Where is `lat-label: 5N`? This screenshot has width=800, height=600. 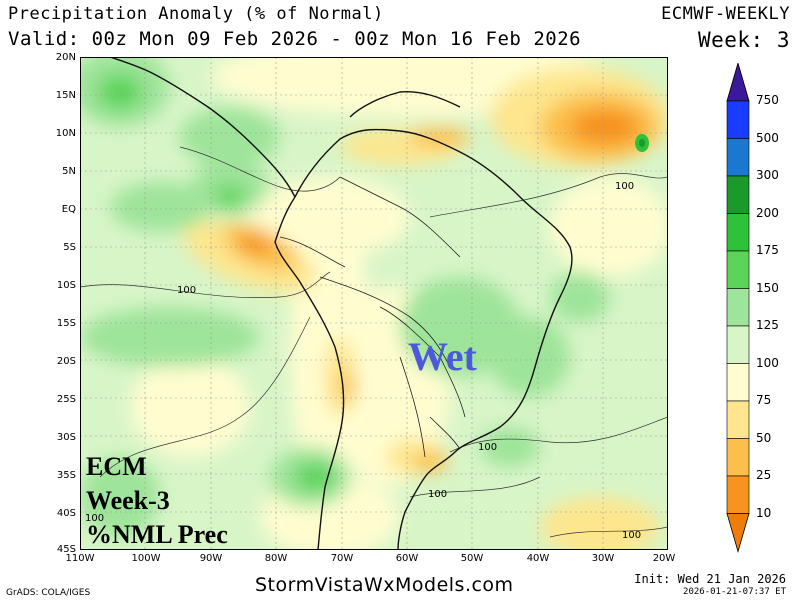 lat-label: 5N is located at coordinates (69, 171).